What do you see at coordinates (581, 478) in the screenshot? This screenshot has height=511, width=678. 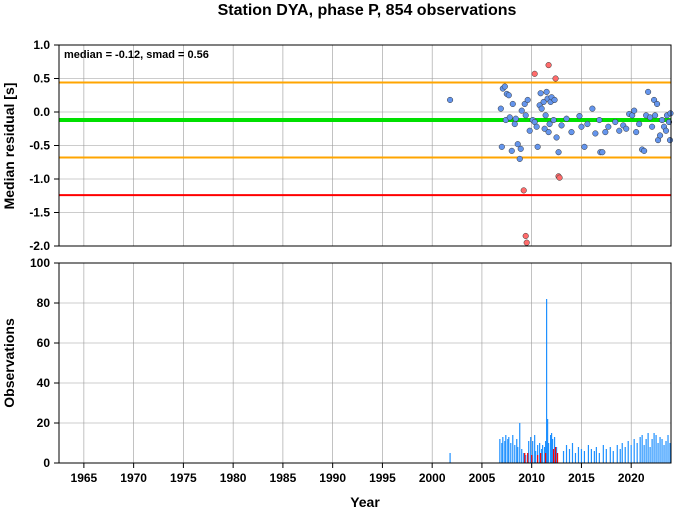 I see `year-tick-label: 2015` at bounding box center [581, 478].